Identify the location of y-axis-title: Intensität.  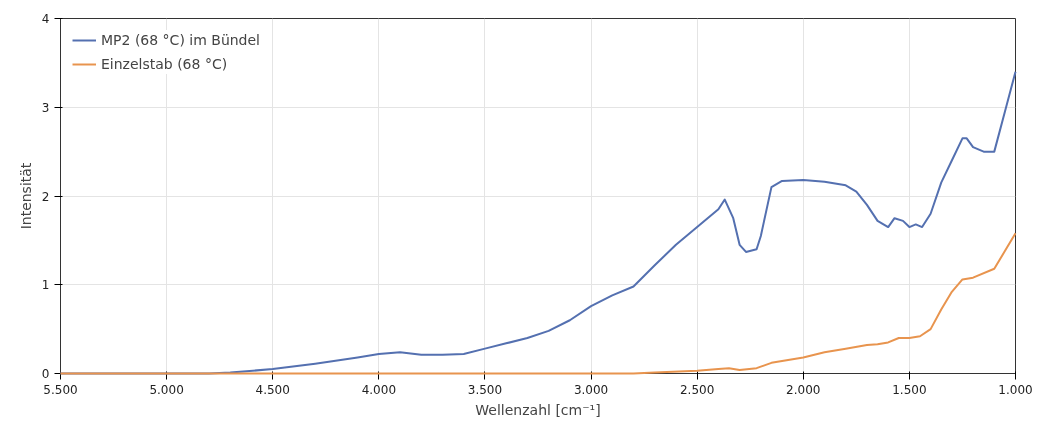
(25, 196).